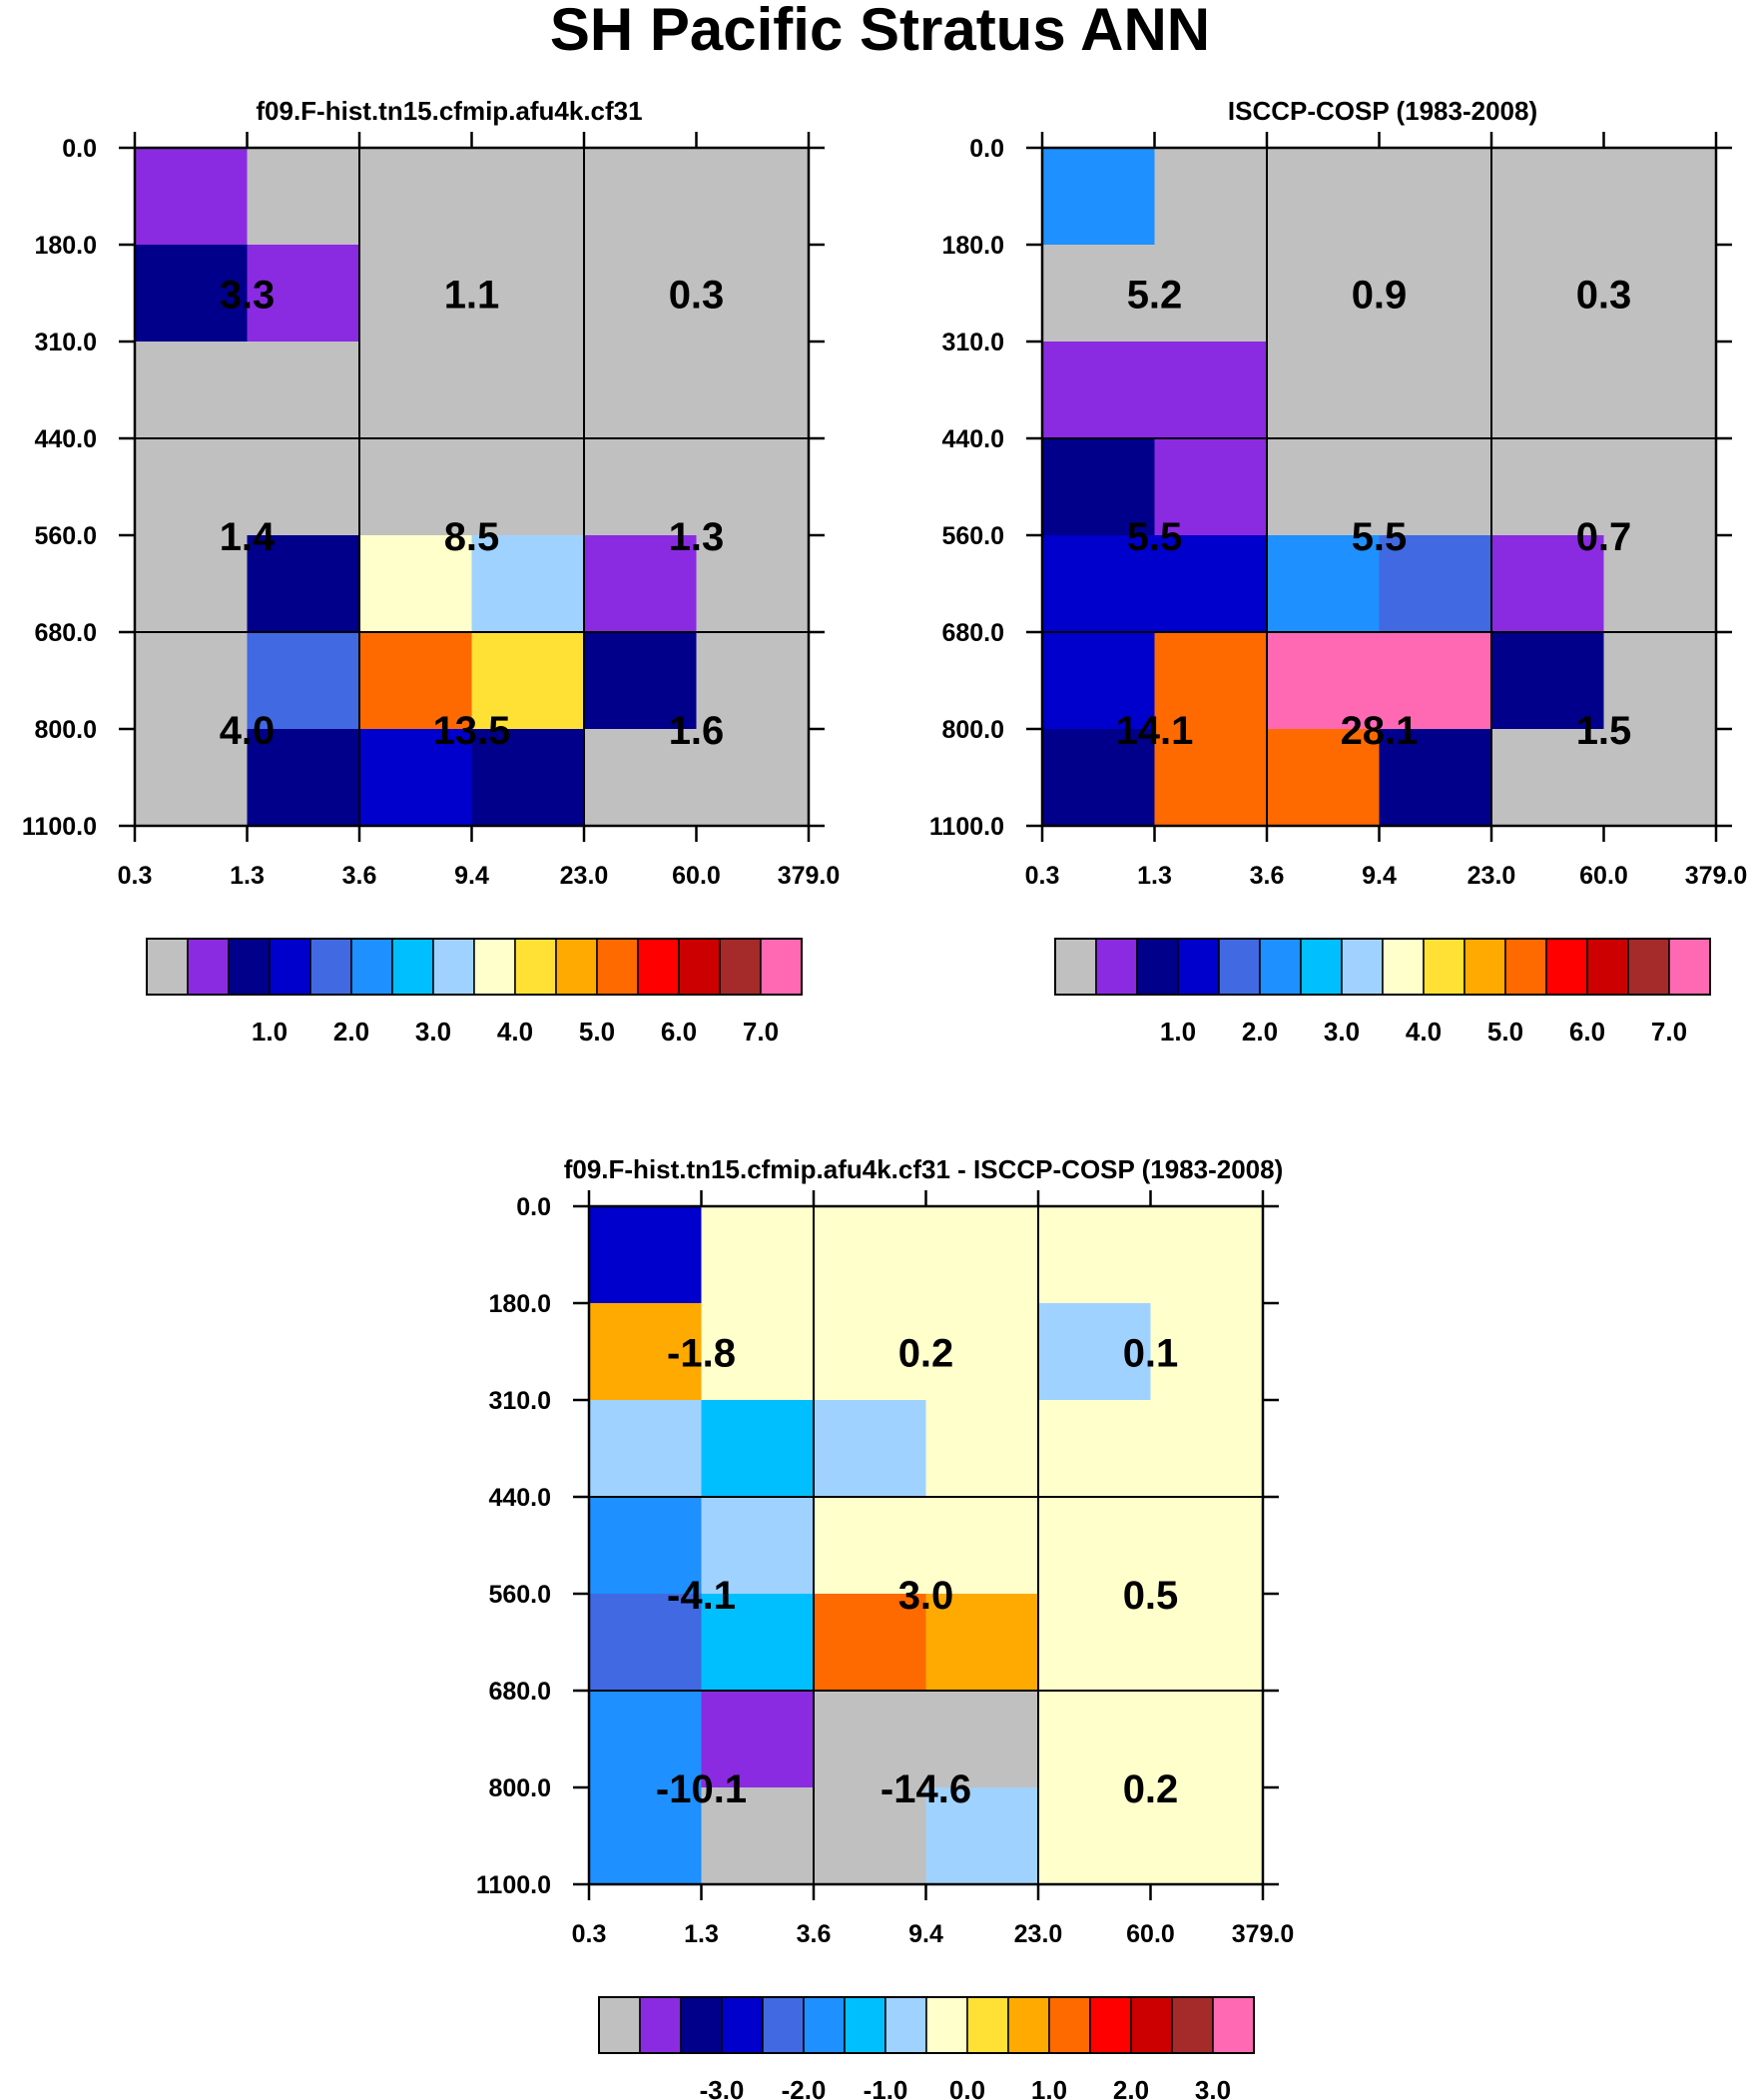 The height and width of the screenshot is (2100, 1760). Describe the element at coordinates (1151, 1596) in the screenshot. I see `box-value-label: 0.5` at that location.